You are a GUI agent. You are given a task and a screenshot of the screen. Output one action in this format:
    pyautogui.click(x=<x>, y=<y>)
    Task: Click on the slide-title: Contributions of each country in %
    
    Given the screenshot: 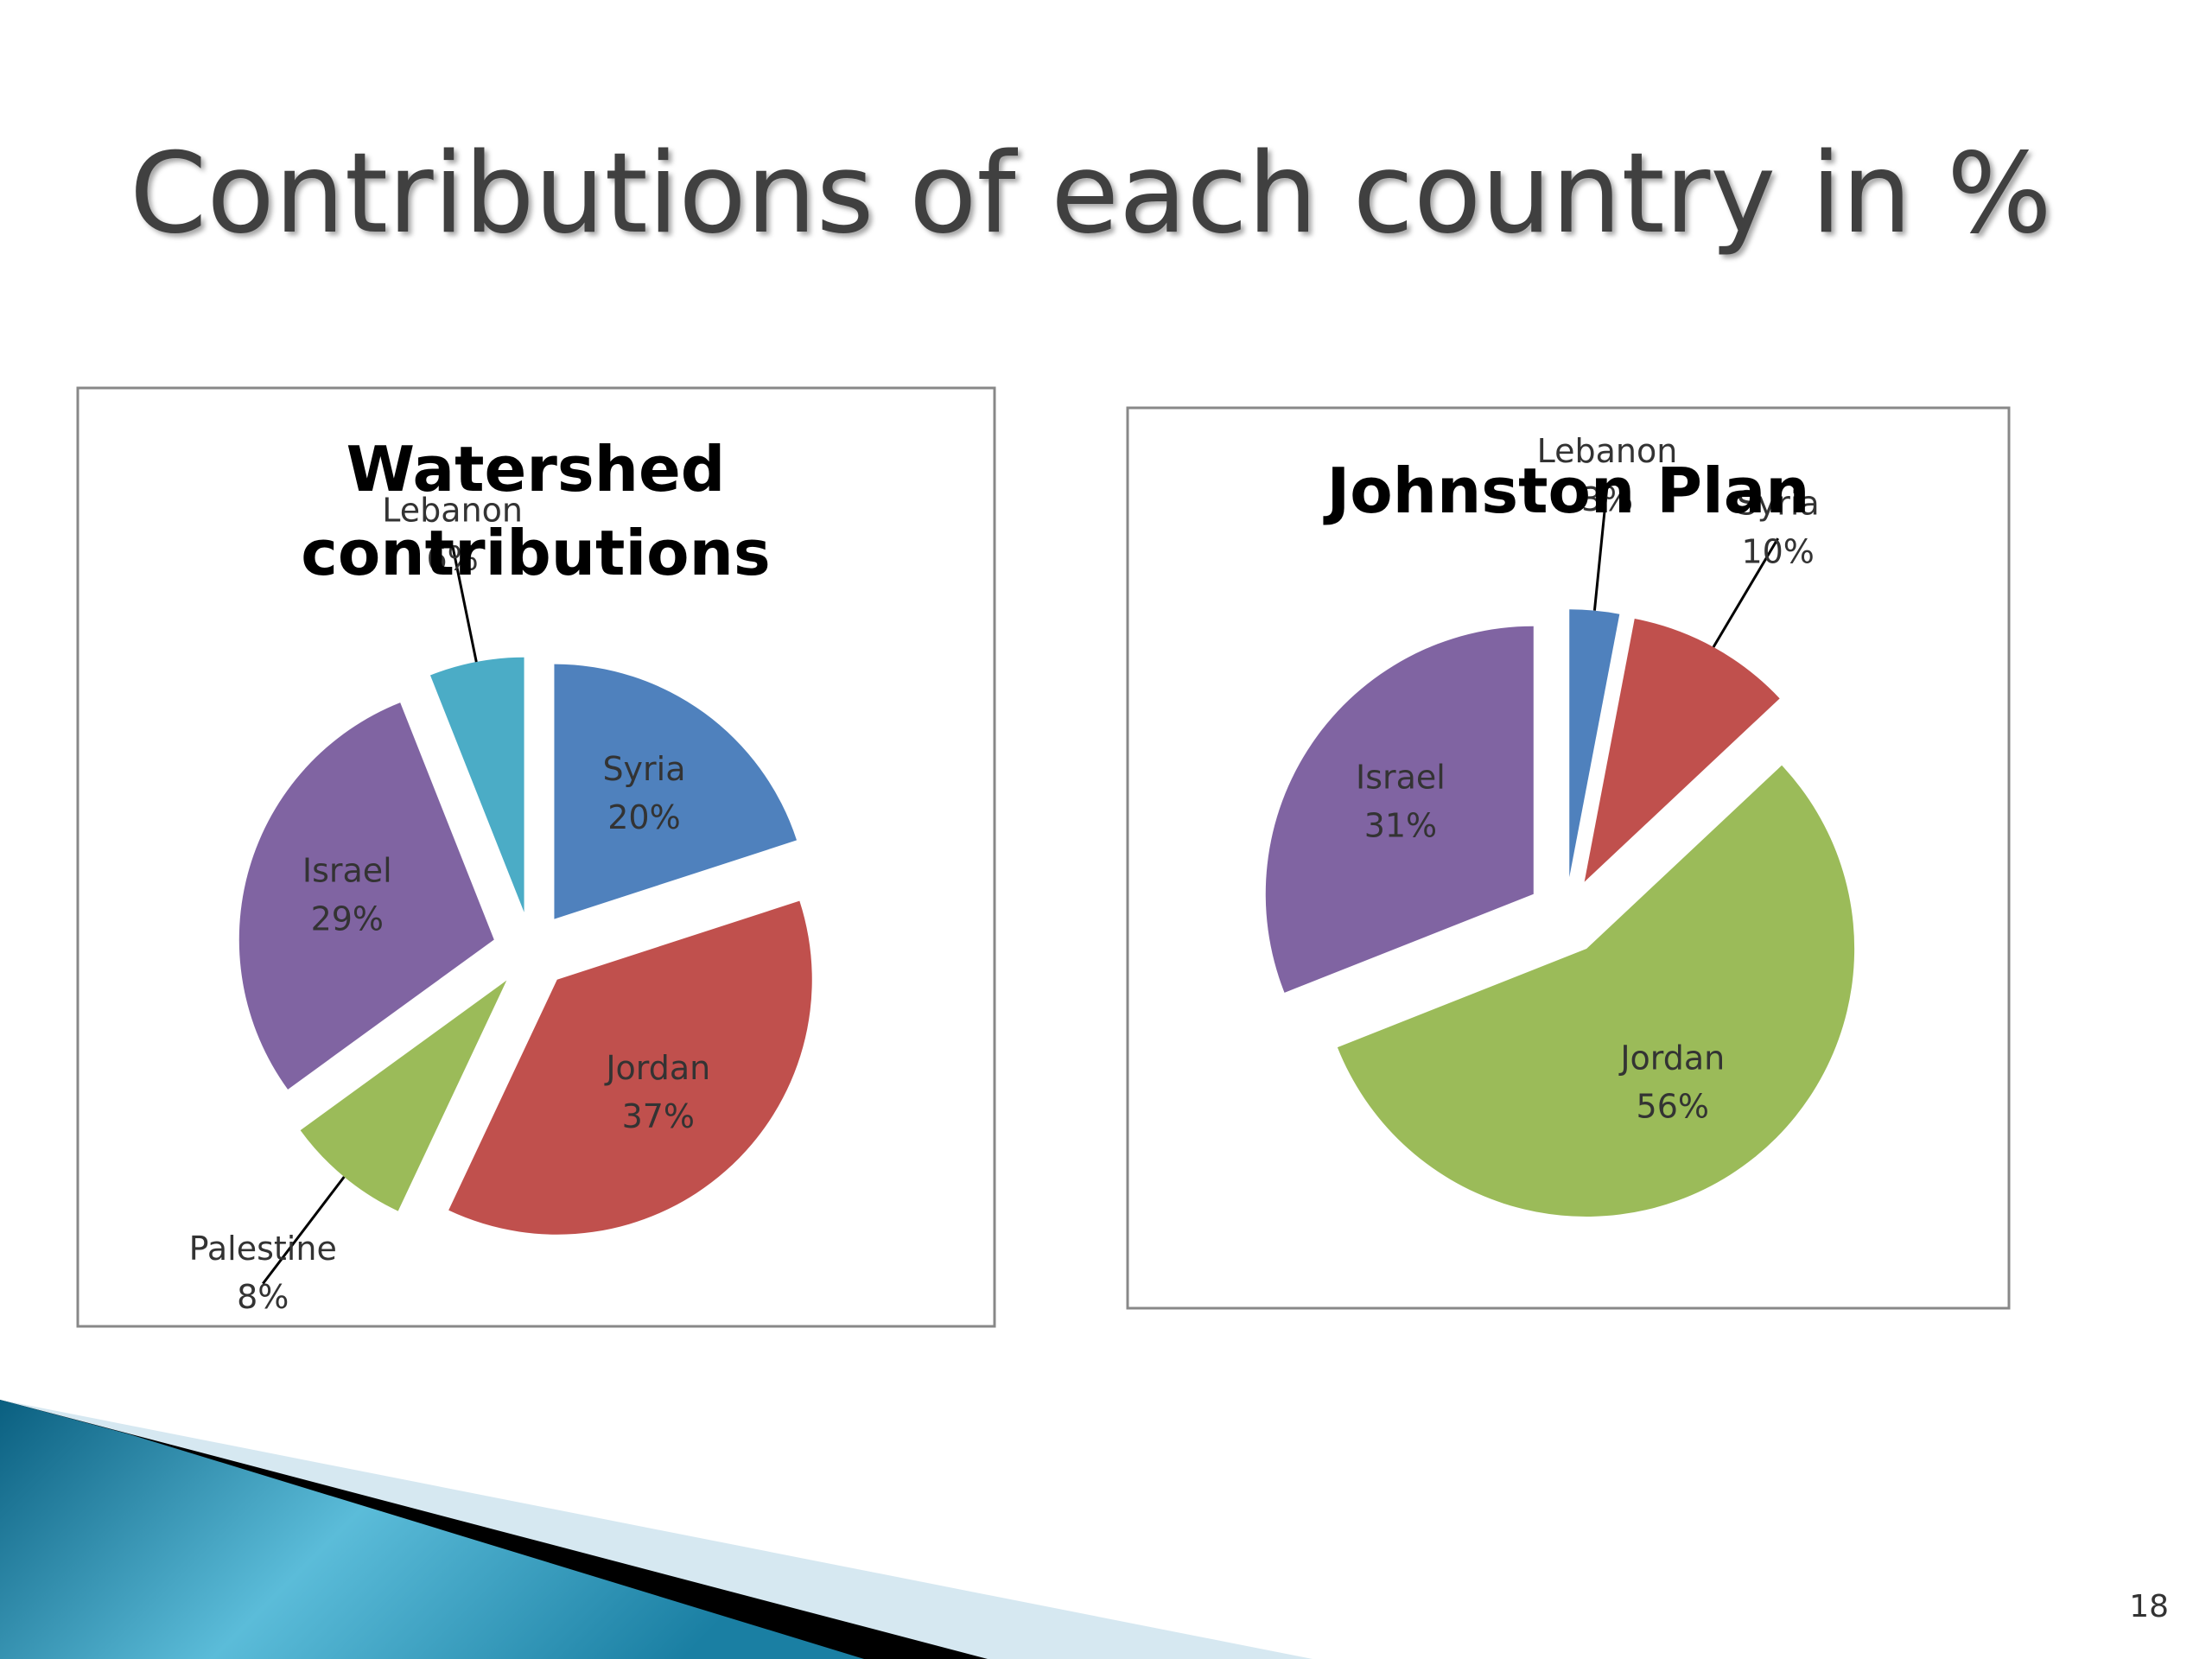 What is the action you would take?
    pyautogui.click(x=1091, y=194)
    